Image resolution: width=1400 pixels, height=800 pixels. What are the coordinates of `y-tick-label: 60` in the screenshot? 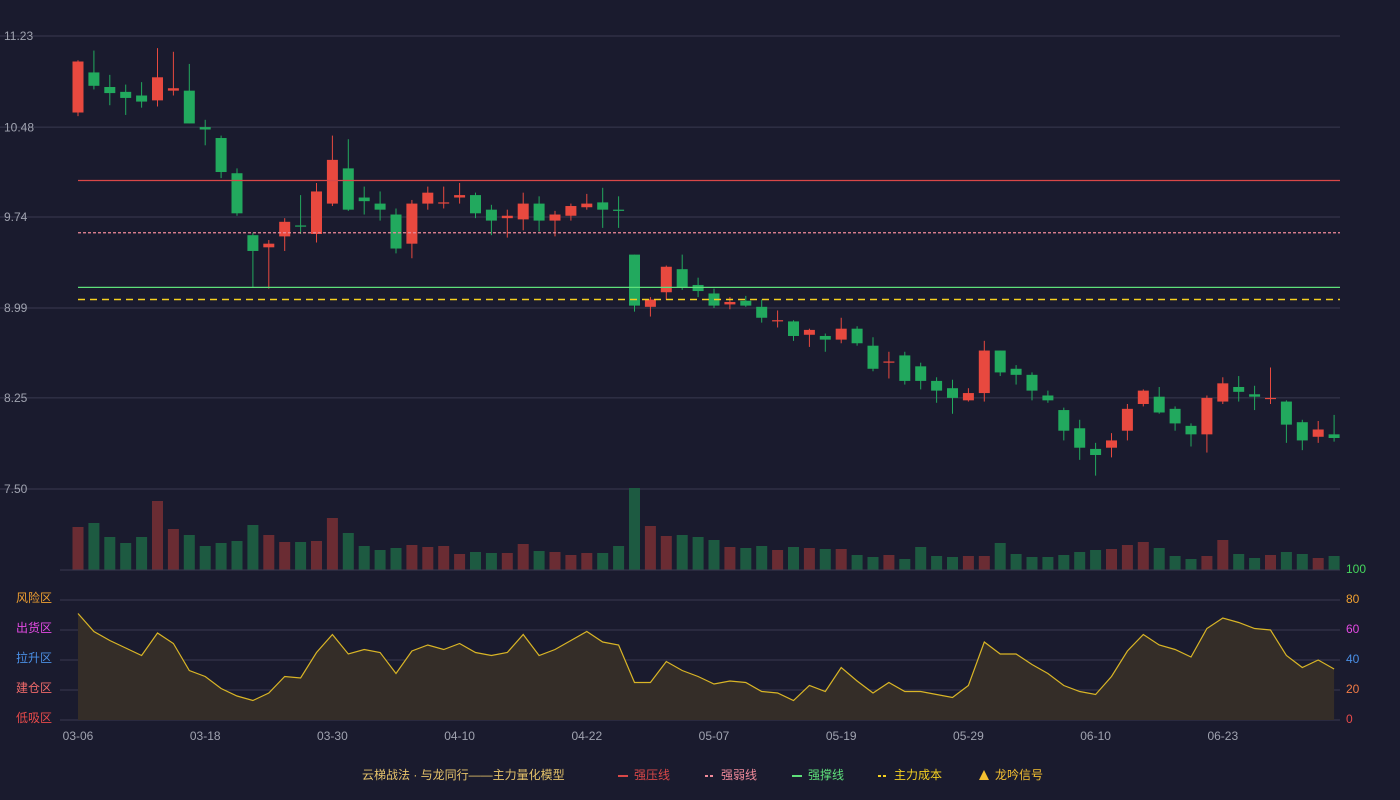 It's located at (1353, 629).